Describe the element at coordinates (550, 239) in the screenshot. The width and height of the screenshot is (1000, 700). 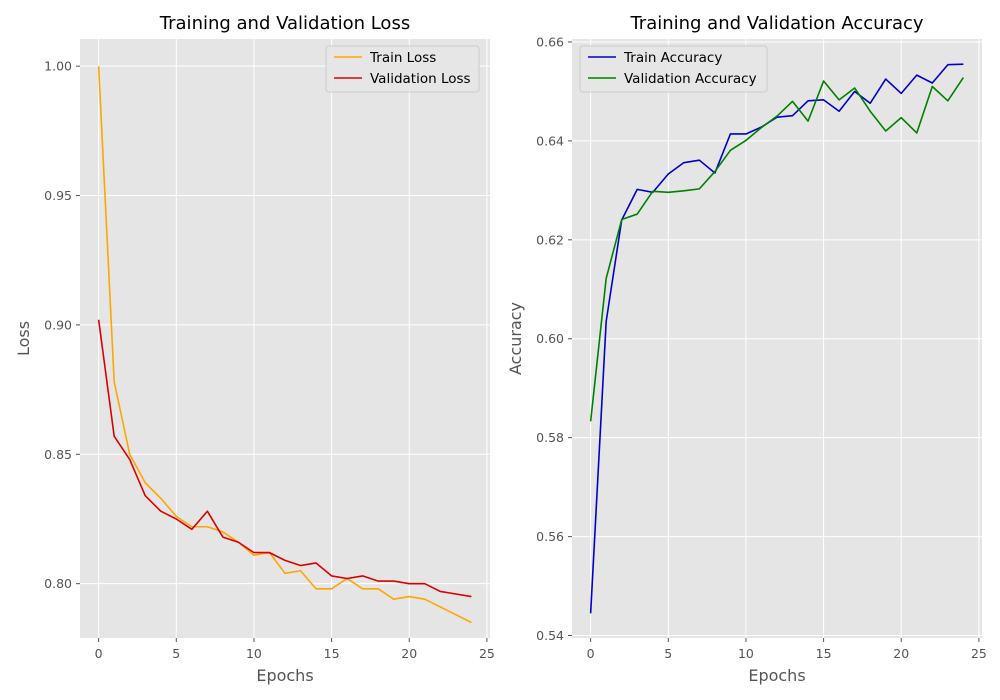
I see `y-tick-label: 0.62` at that location.